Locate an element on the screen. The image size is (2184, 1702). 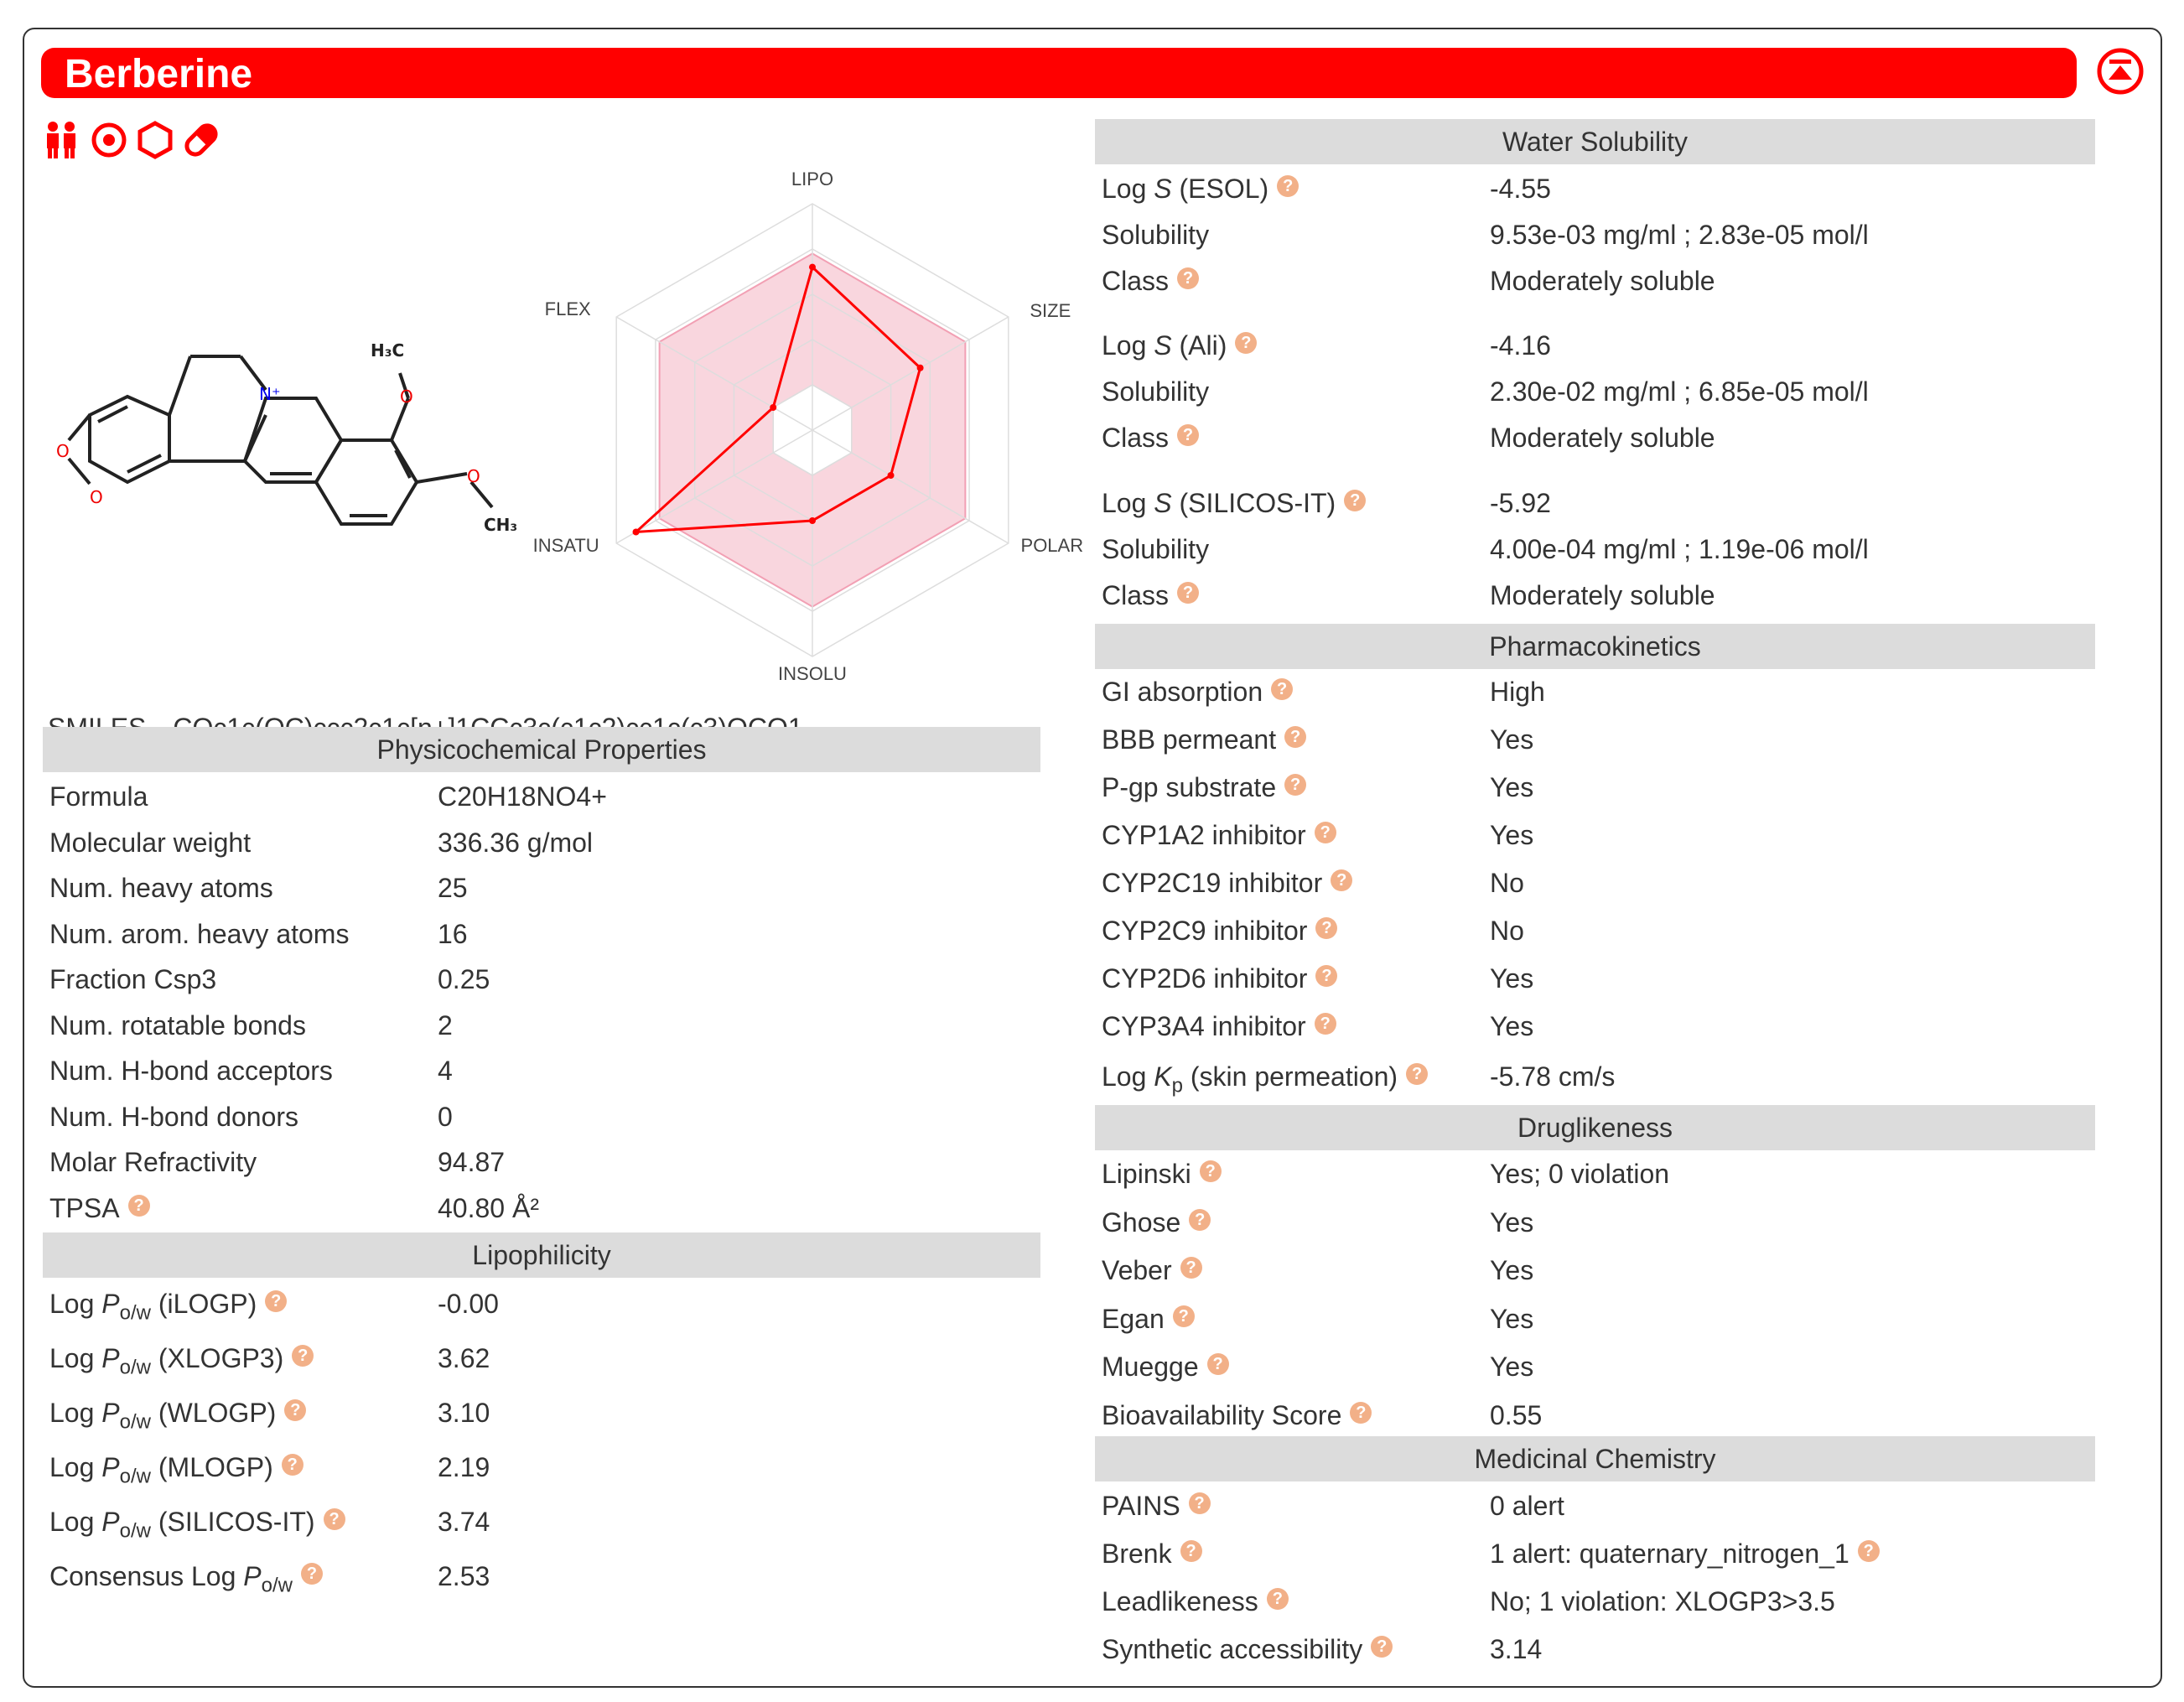
row-value: Moderately soluble is located at coordinates (1602, 438).